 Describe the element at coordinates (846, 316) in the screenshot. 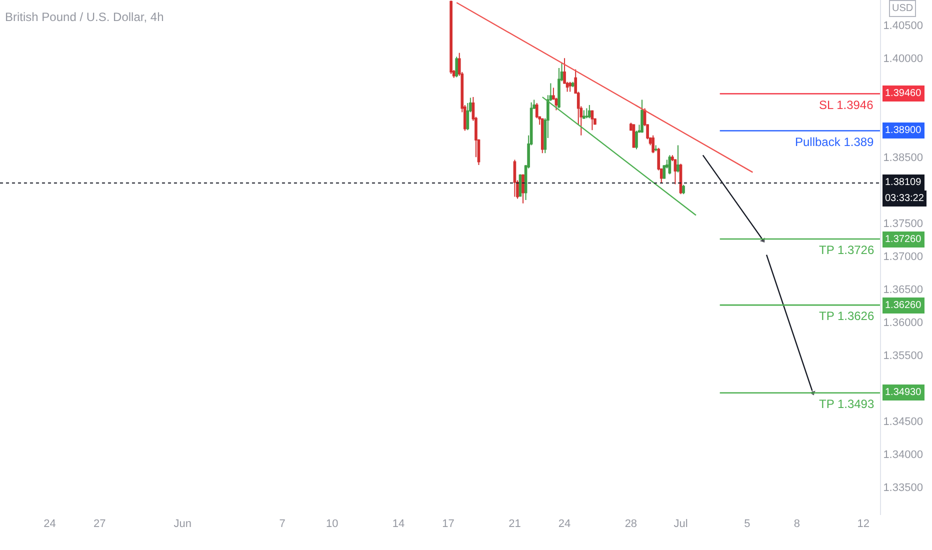

I see `ref-line-label: TP 1.3626` at that location.